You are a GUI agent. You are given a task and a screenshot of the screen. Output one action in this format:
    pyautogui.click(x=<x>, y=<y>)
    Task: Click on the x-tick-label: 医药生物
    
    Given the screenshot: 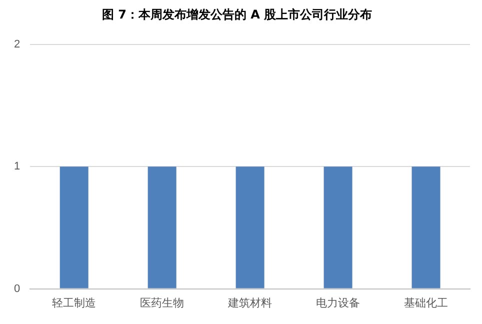 What is the action you would take?
    pyautogui.click(x=162, y=303)
    